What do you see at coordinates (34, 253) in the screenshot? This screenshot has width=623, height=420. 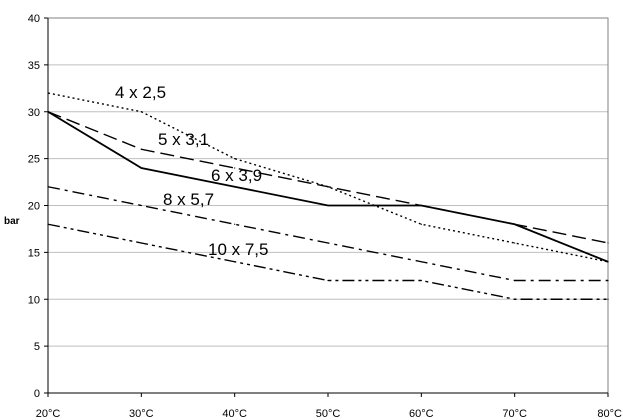 I see `y-tick-label: 15` at bounding box center [34, 253].